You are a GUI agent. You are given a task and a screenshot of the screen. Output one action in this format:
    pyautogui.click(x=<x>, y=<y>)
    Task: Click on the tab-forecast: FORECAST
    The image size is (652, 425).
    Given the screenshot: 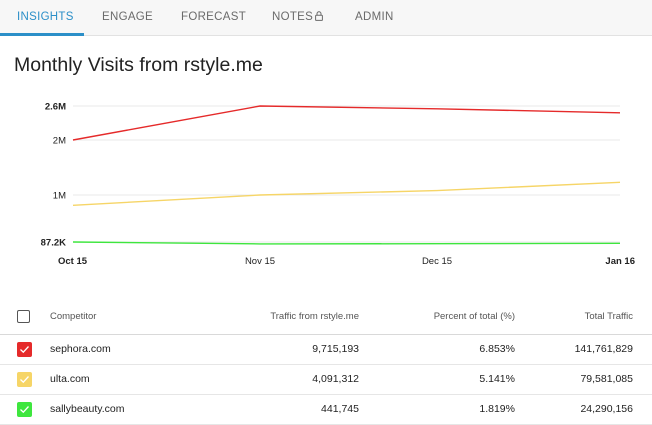 What is the action you would take?
    pyautogui.click(x=214, y=17)
    